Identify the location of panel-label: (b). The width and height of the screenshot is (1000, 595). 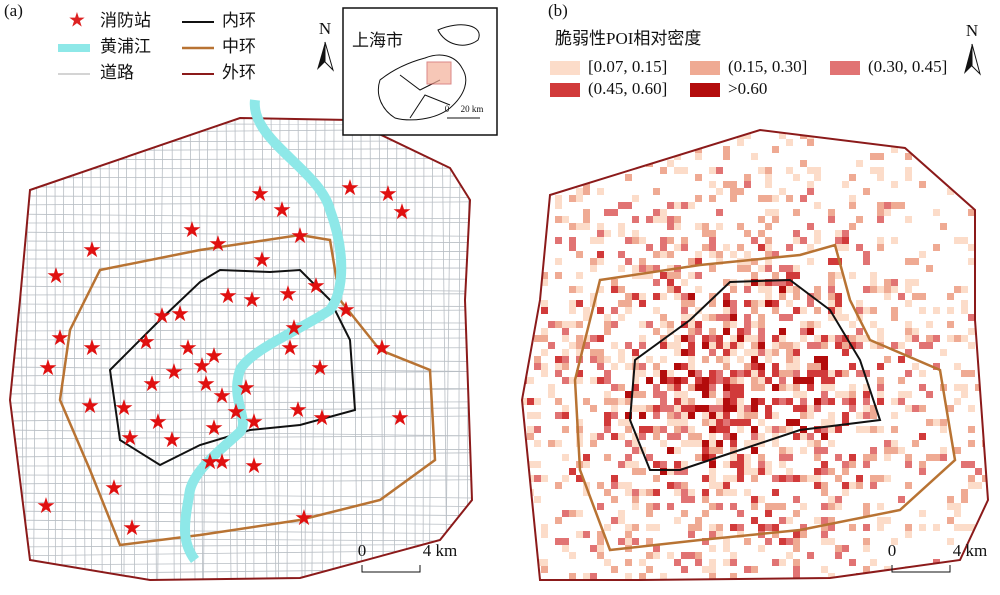
(558, 10).